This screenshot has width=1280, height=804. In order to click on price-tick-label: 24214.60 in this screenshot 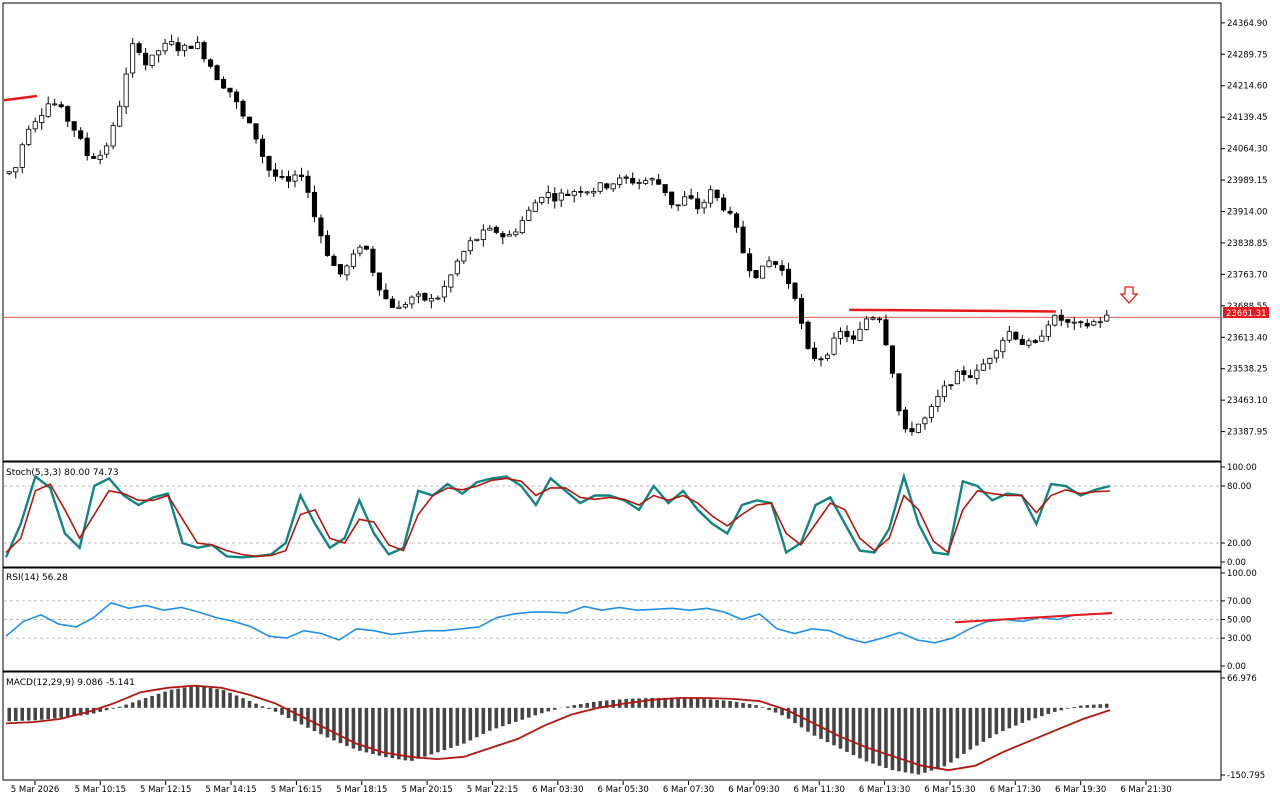, I will do `click(1247, 87)`.